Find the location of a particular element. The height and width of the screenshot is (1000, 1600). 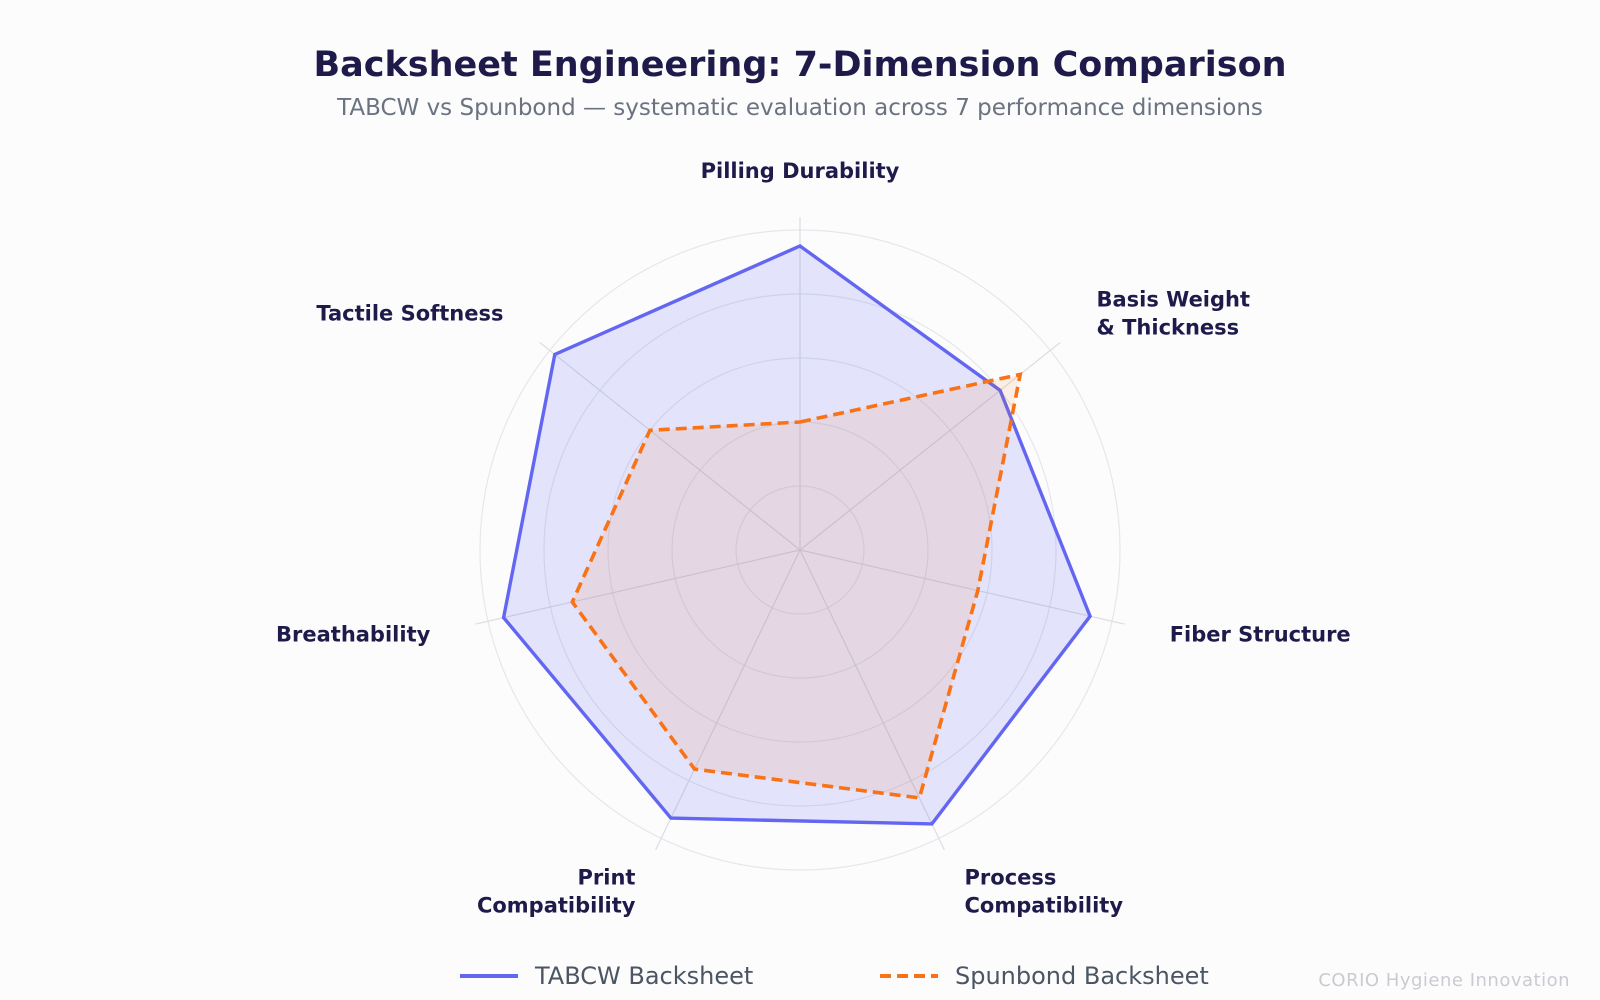

legend-label-tabcw: TABCW Backsheet is located at coordinates (643, 976).